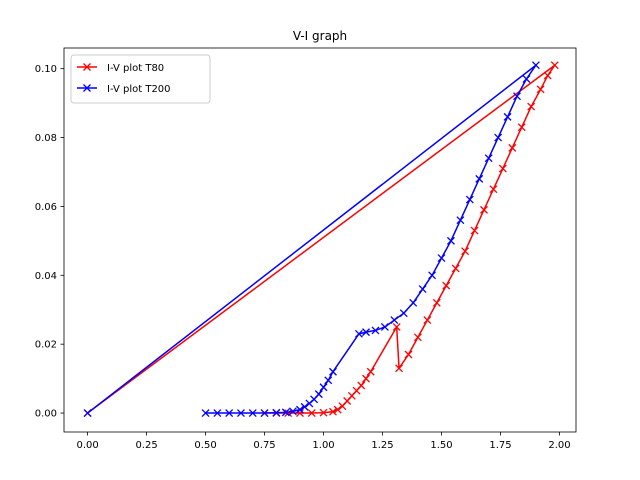 Image resolution: width=640 pixels, height=480 pixels. Describe the element at coordinates (323, 445) in the screenshot. I see `x-tick-label: 1.00` at that location.